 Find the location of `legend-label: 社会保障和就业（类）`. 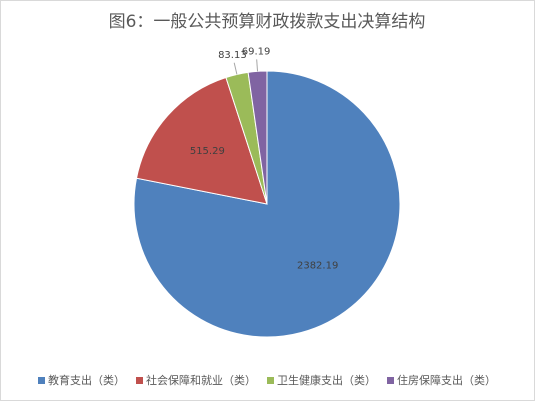

legend-label: 社会保障和就业（类） is located at coordinates (201, 380).